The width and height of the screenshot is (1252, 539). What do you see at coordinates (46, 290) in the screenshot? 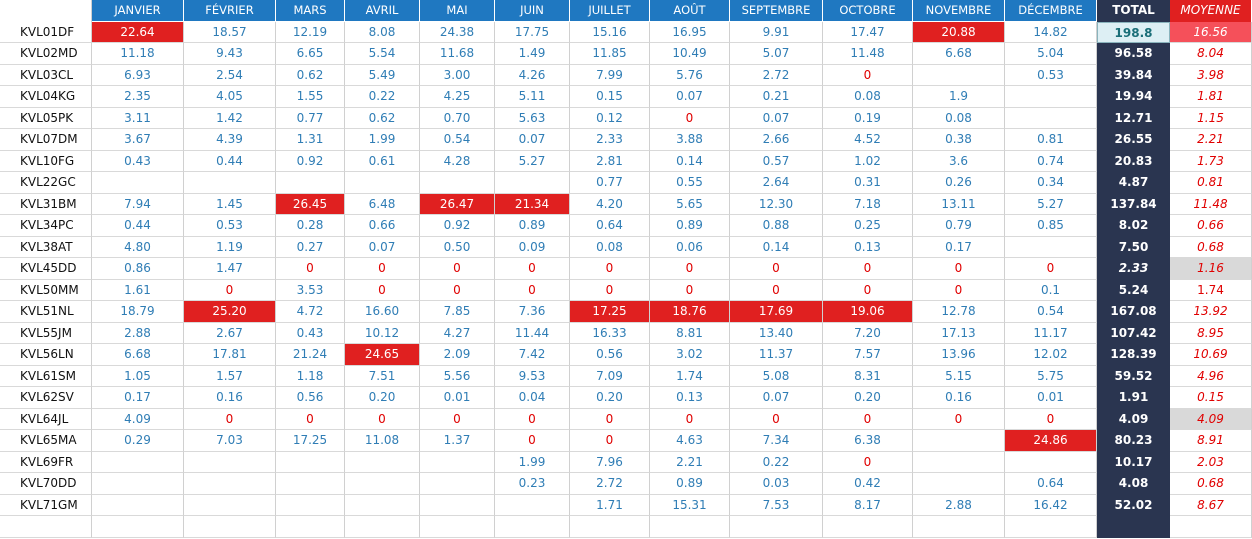
I see `row-label: KVL50MM` at bounding box center [46, 290].